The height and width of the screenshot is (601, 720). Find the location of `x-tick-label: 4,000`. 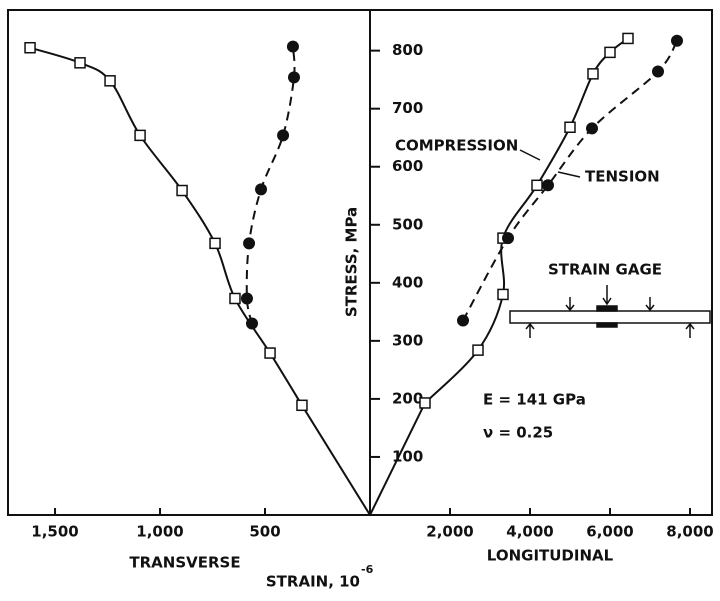

x-tick-label: 4,000 is located at coordinates (529, 532).